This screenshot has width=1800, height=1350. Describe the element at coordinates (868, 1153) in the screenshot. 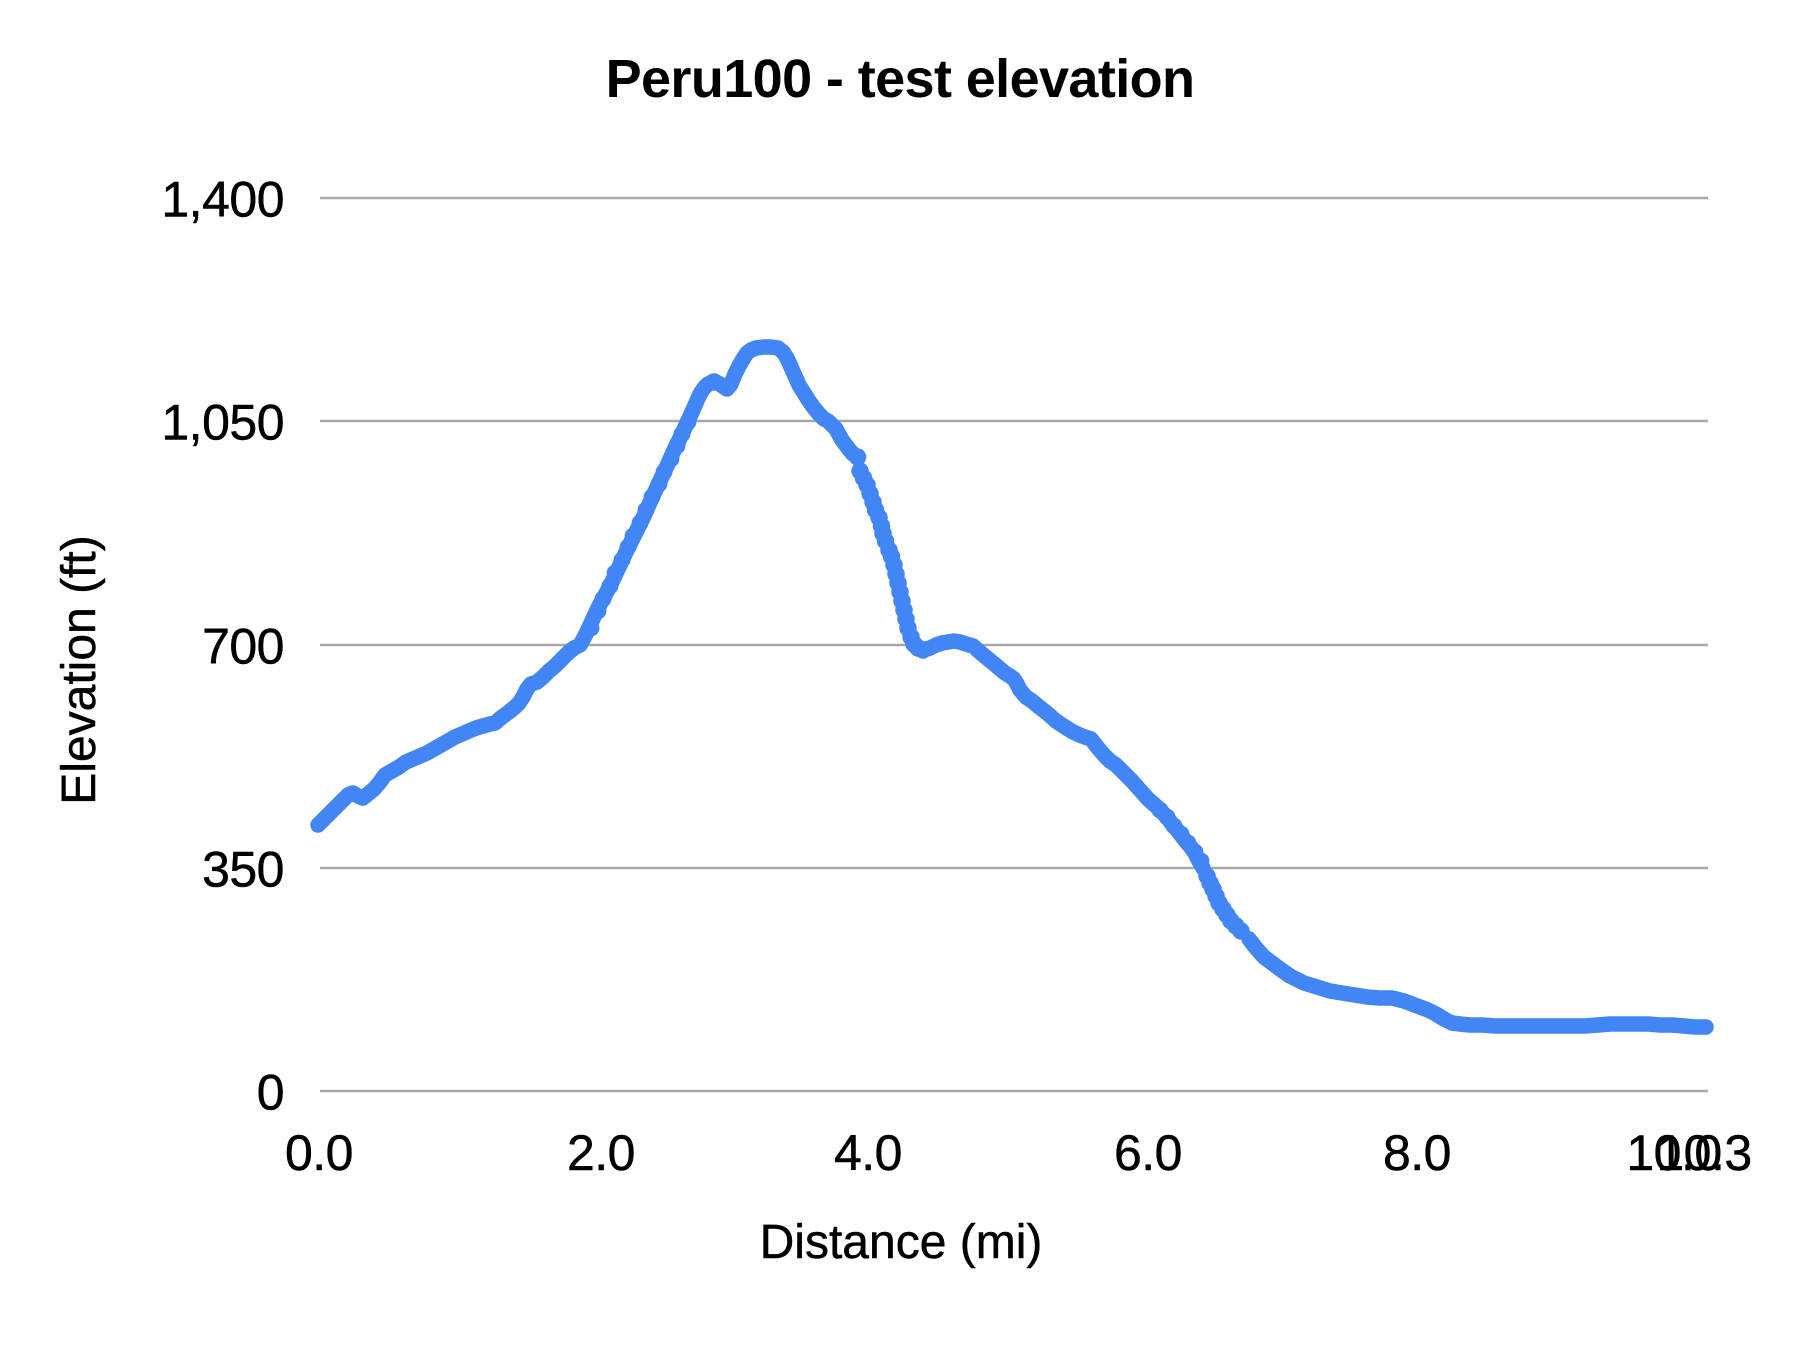

I see `svg-text: 4.0` at that location.